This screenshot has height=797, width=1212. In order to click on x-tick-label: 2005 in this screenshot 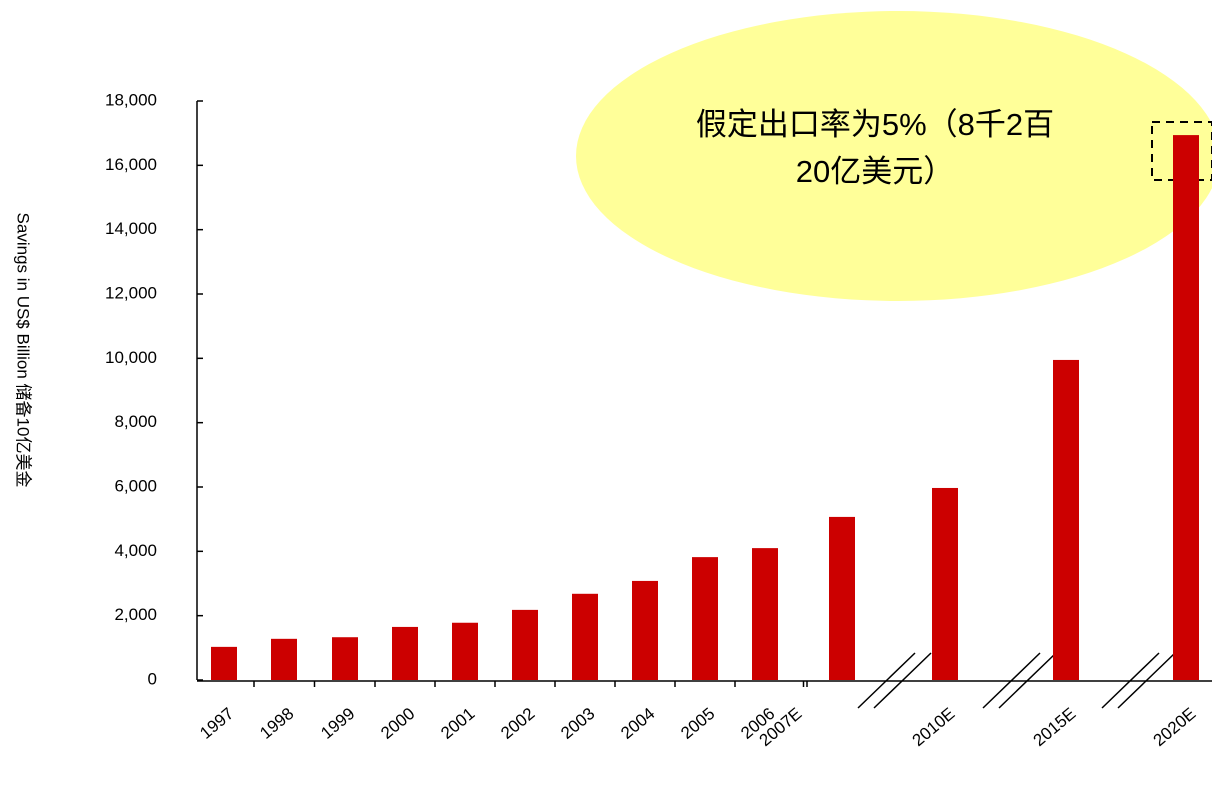, I will do `click(697, 723)`.